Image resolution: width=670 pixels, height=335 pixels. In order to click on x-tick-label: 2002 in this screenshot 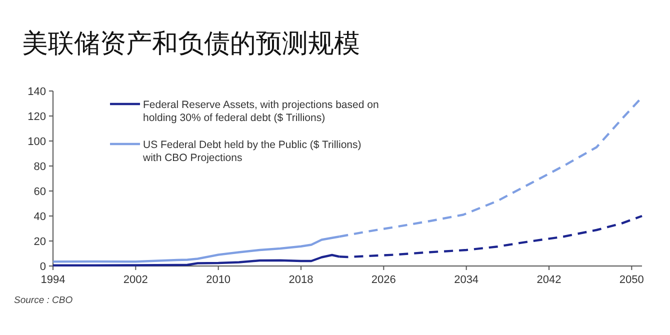, I will do `click(135, 280)`.